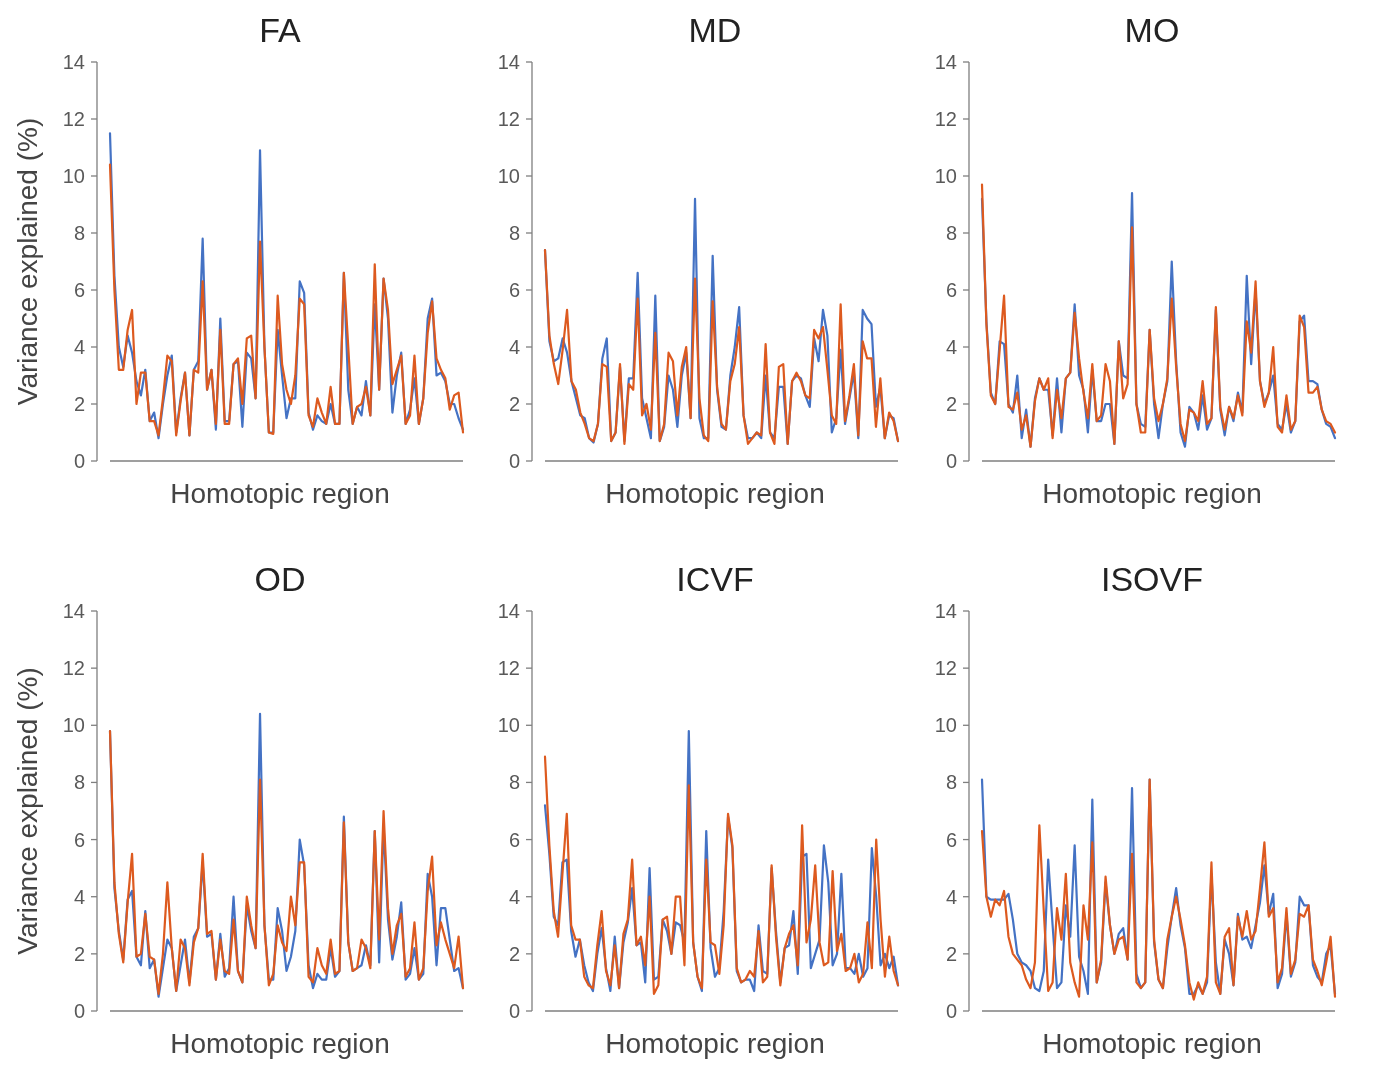  I want to click on chart-title: ICVF, so click(715, 579).